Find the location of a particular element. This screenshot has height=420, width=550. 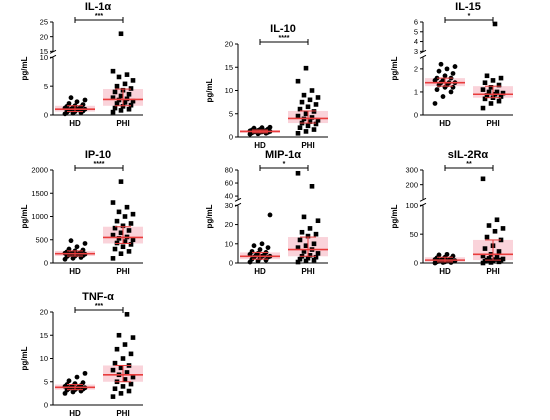

y-tick-label: 100 is located at coordinates (411, 205).